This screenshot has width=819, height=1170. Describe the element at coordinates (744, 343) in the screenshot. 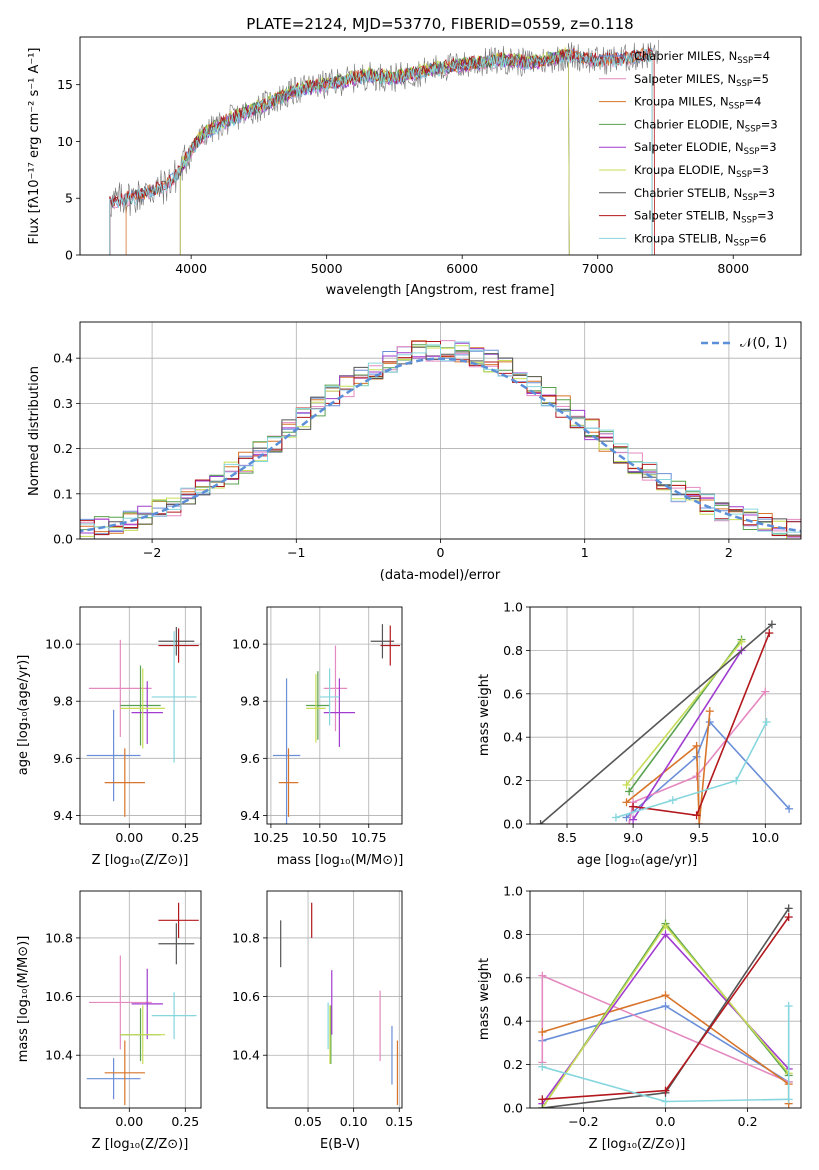

I see `residuals-legend: 𝒩(0, 1)` at that location.